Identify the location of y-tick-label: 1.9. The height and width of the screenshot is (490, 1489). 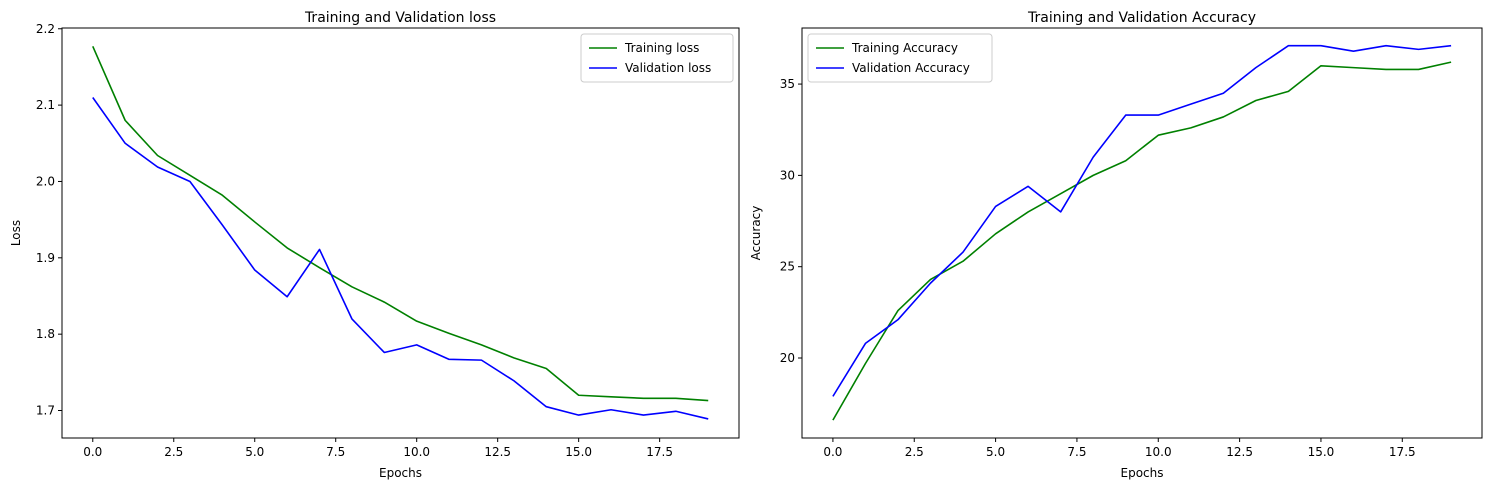
(45, 258).